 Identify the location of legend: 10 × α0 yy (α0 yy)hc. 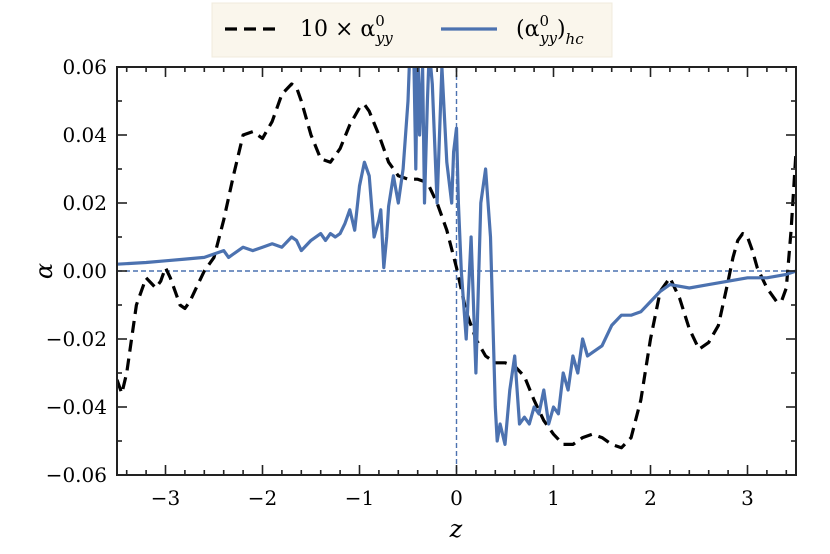
(412, 30).